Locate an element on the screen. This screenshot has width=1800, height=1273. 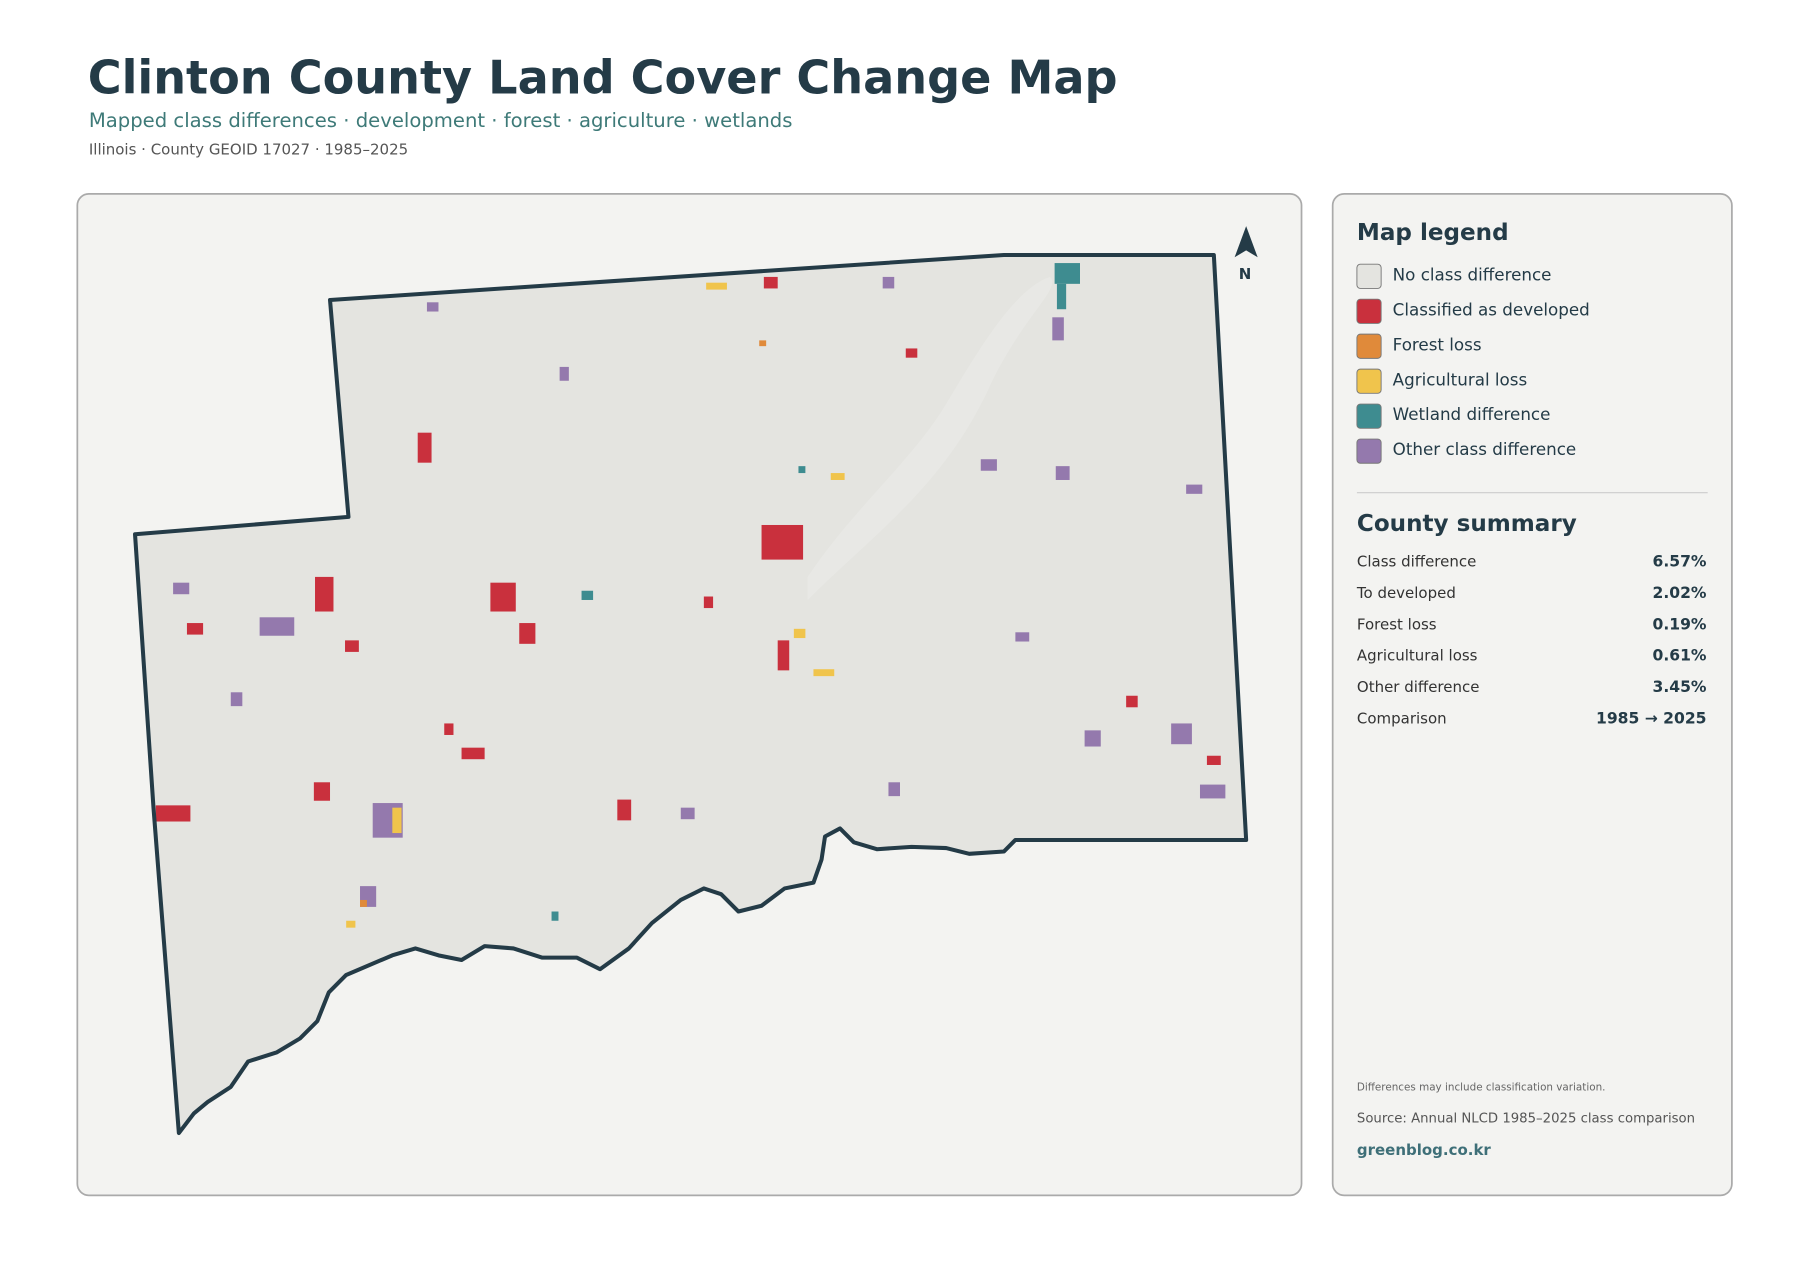
summary-label: Other difference is located at coordinates (1418, 687).